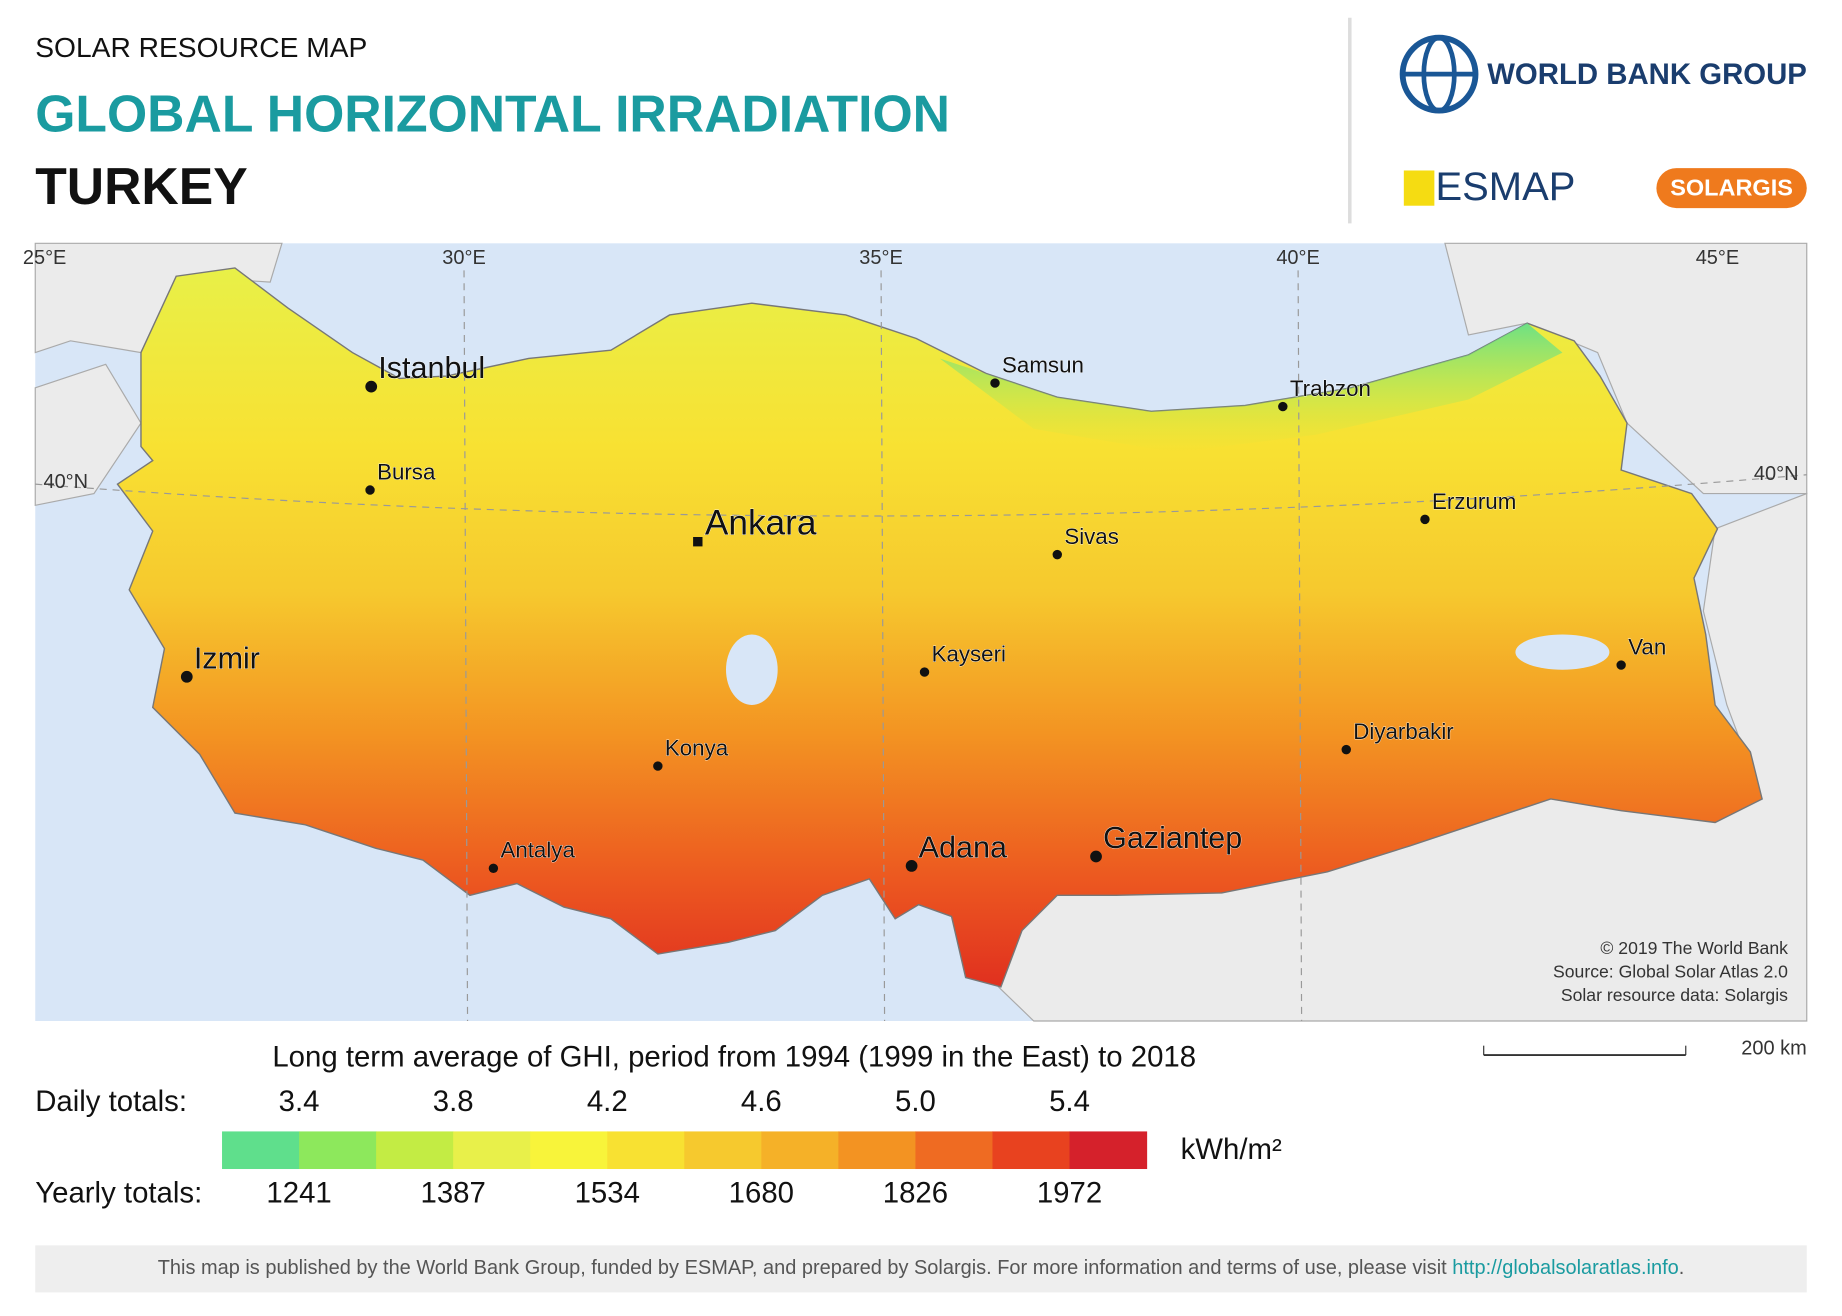 Image resolution: width=1842 pixels, height=1316 pixels. What do you see at coordinates (969, 654) in the screenshot?
I see `city-label: Kayseri` at bounding box center [969, 654].